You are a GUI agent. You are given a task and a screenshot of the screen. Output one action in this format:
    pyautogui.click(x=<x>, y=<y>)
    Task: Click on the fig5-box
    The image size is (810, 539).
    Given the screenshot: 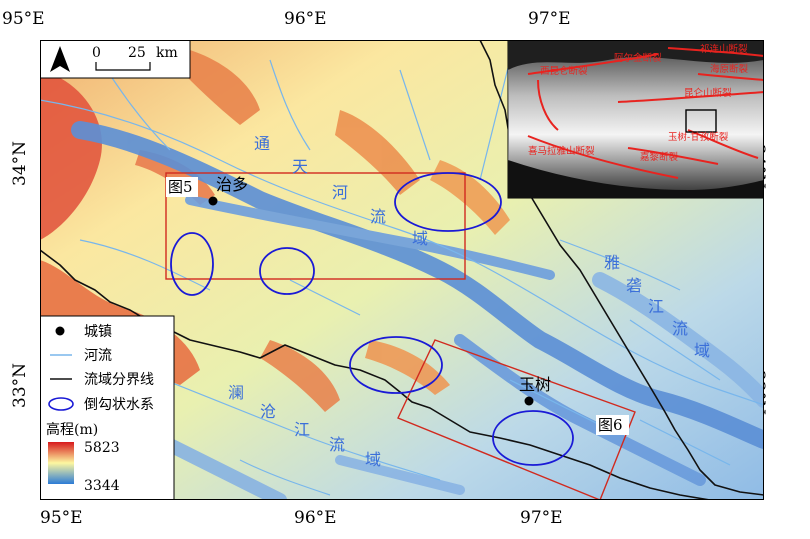 What is the action you would take?
    pyautogui.click(x=315, y=226)
    